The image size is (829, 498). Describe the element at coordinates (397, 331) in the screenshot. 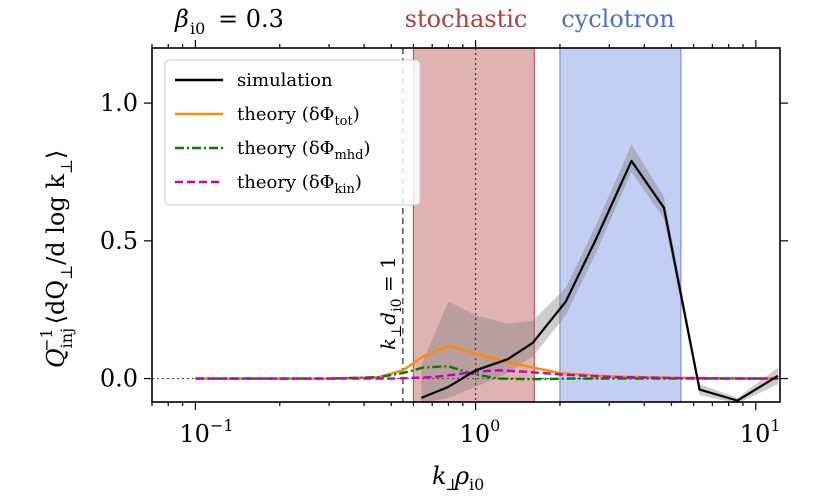

I see `vline-label-part-1: ⊥` at that location.